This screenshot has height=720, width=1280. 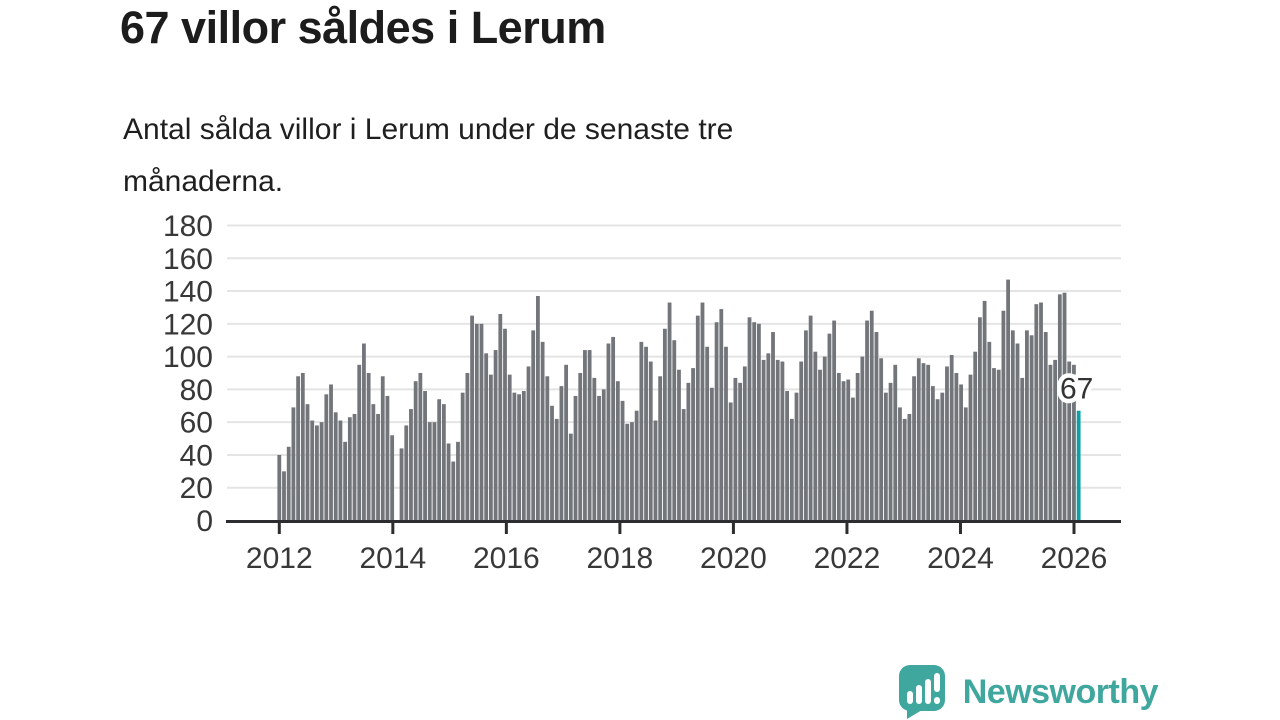 What do you see at coordinates (279, 558) in the screenshot?
I see `x-tick-label: 2012` at bounding box center [279, 558].